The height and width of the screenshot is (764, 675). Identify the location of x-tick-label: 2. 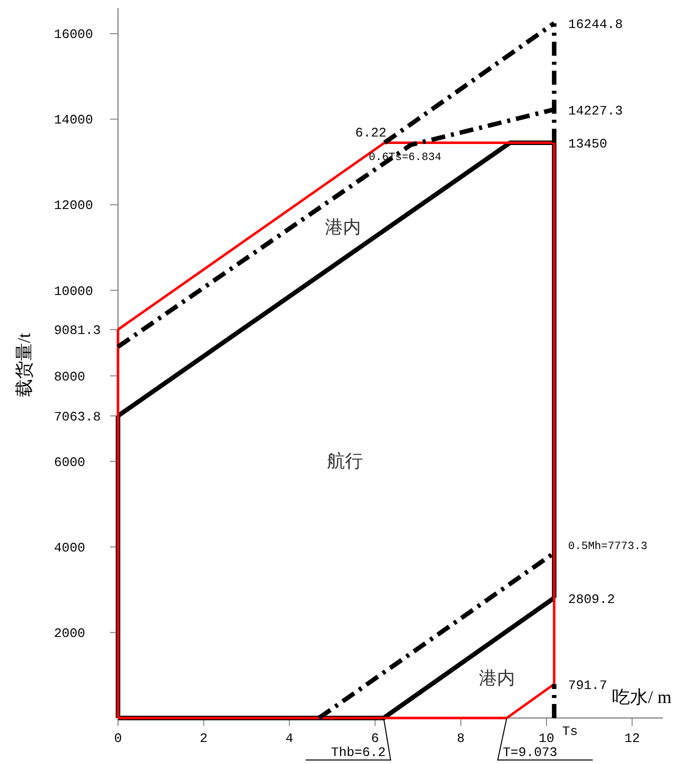
(204, 738).